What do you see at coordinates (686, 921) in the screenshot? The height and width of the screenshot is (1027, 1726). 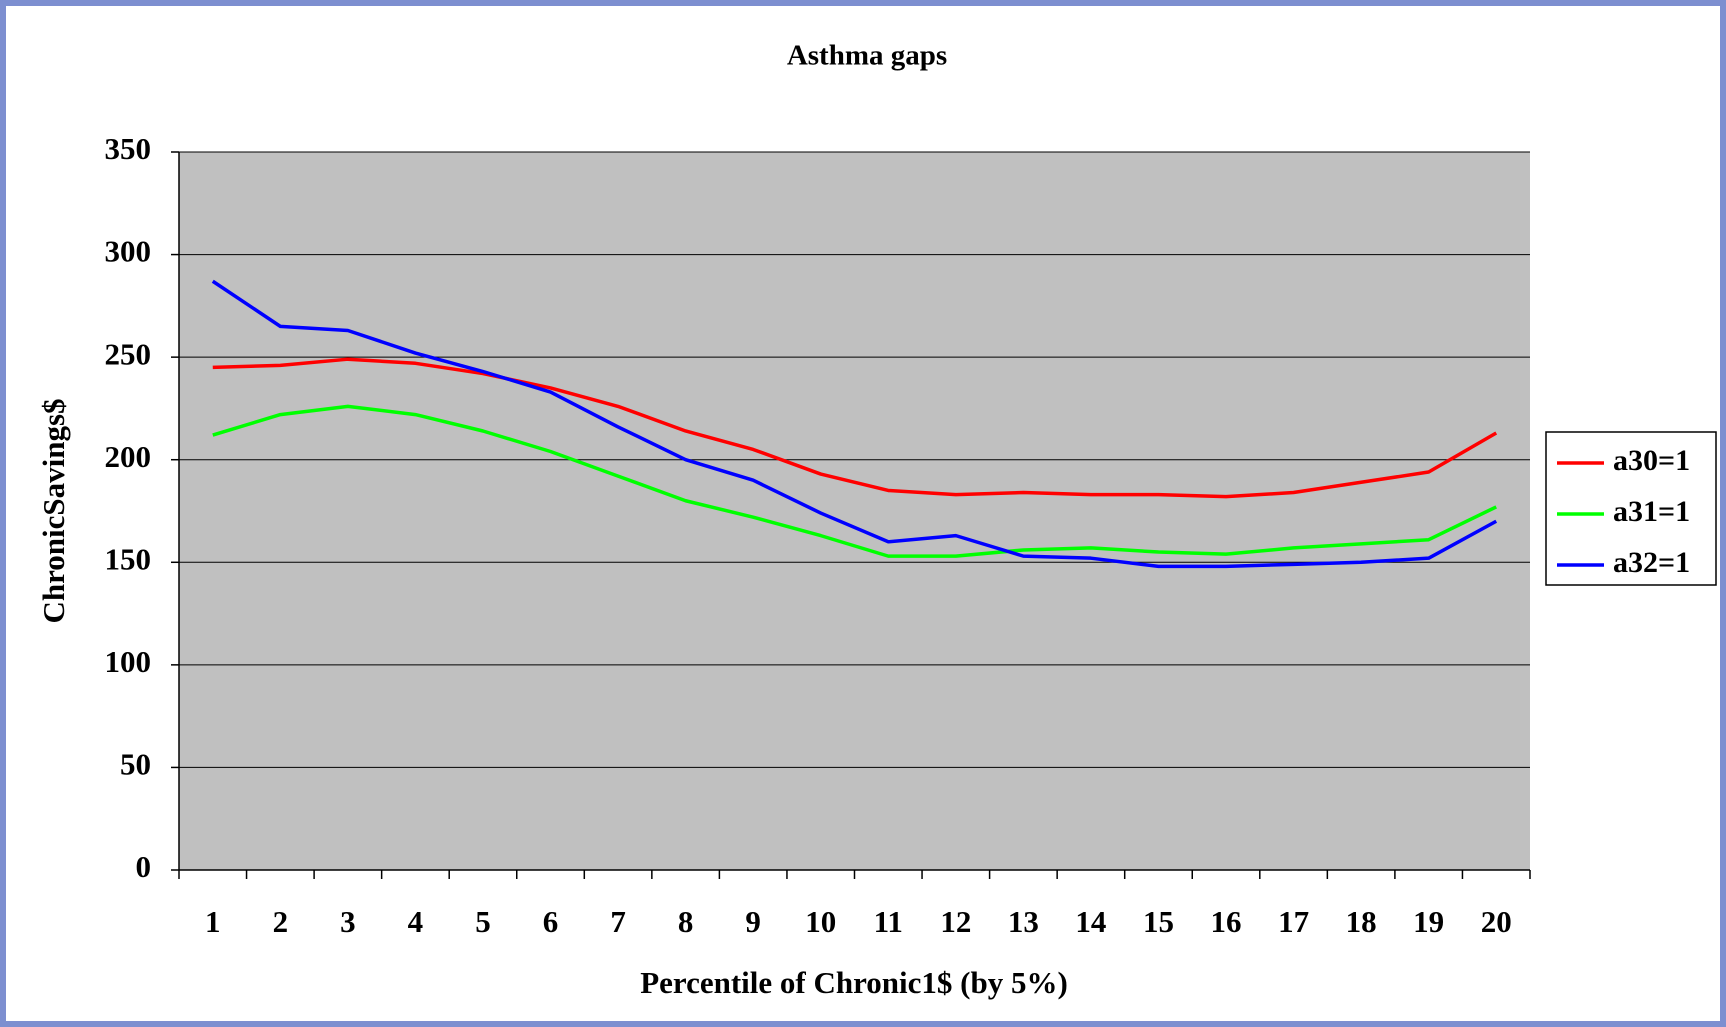 I see `x-tick-label: 8` at bounding box center [686, 921].